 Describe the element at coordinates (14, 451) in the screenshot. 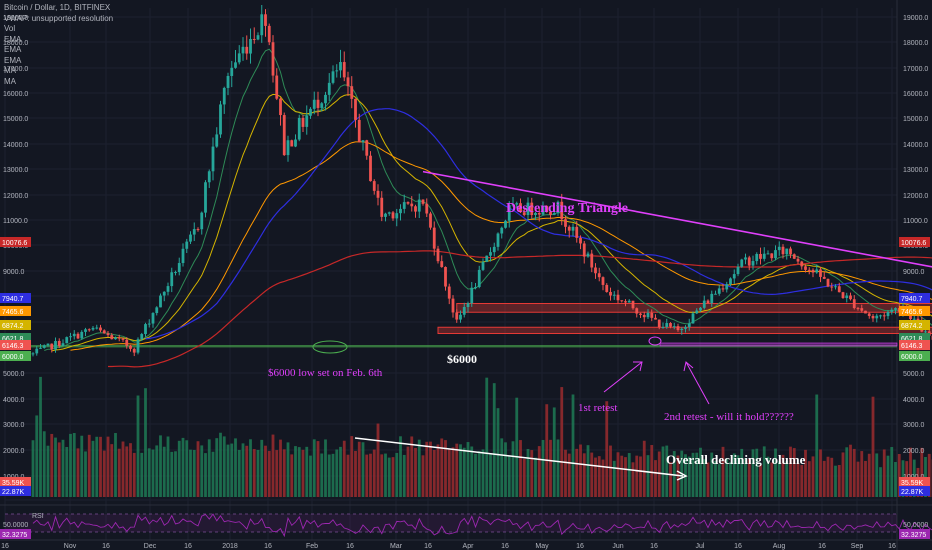

I see `left-price-tick: 2000.0` at that location.